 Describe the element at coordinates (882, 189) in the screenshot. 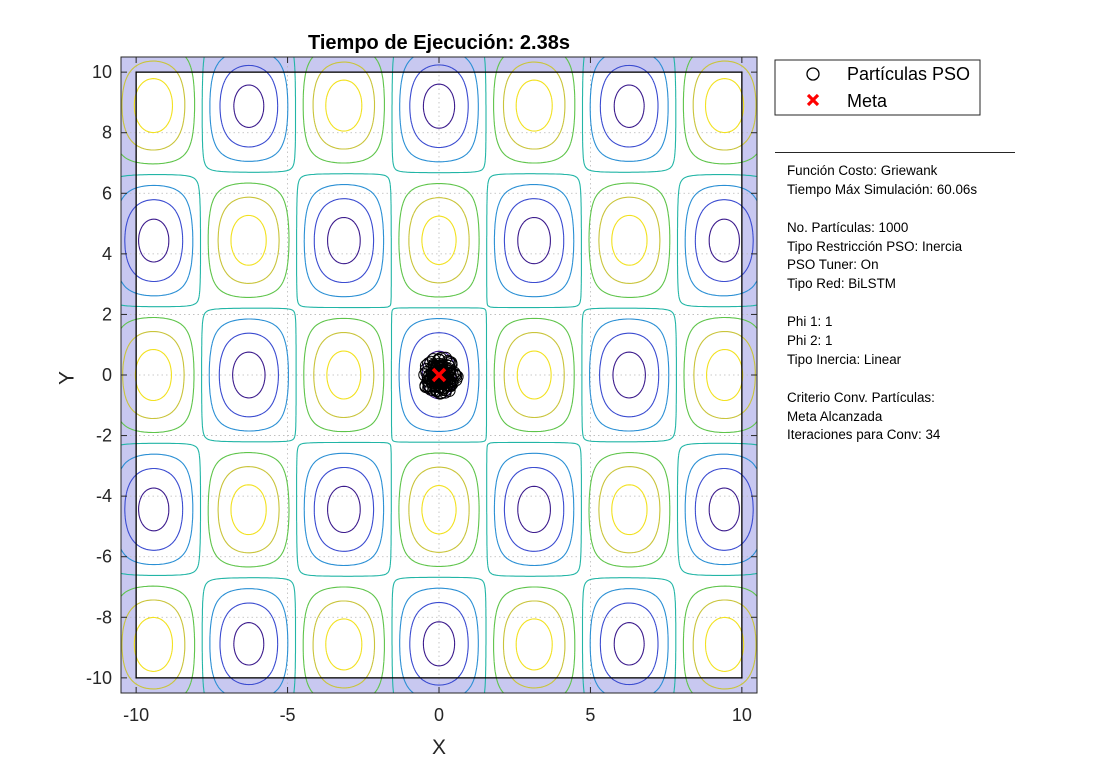

I see `info-max-sim-time: Tiempo Máx Simulación: 60.06s` at that location.